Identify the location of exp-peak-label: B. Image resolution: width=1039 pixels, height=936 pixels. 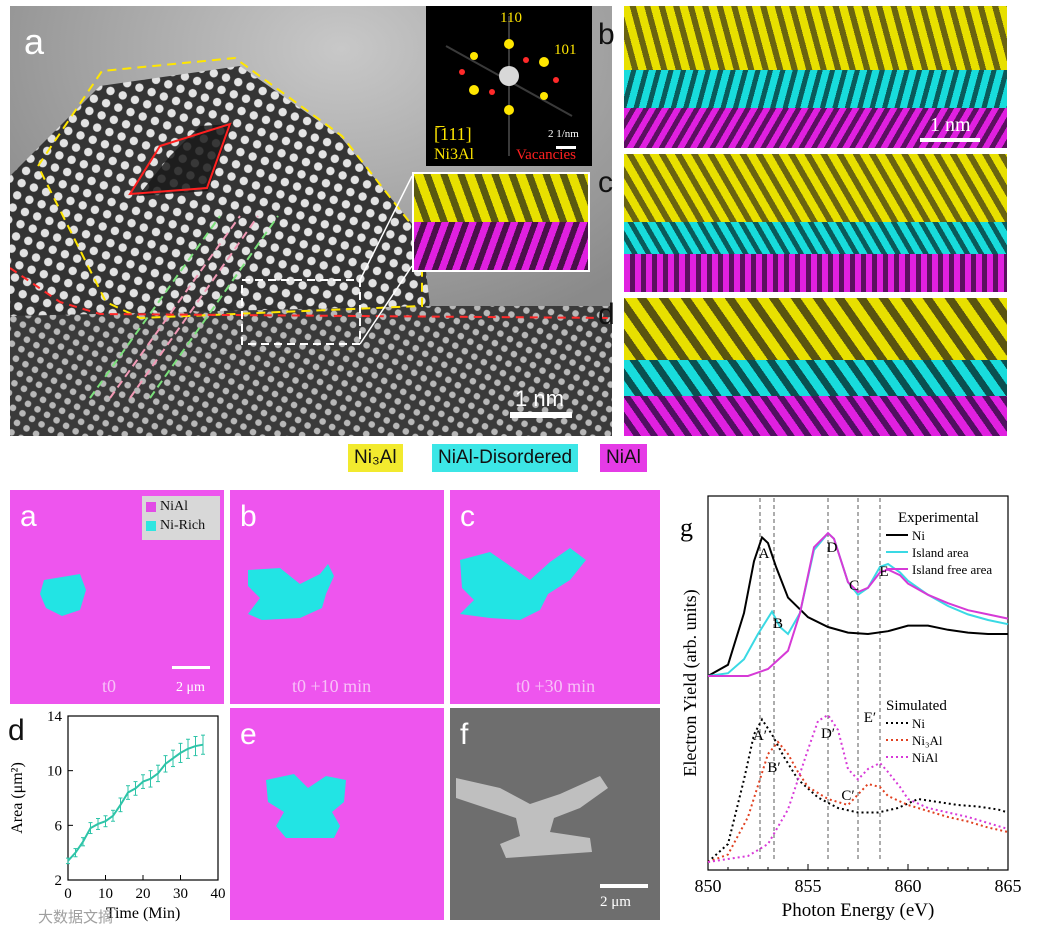
(778, 624).